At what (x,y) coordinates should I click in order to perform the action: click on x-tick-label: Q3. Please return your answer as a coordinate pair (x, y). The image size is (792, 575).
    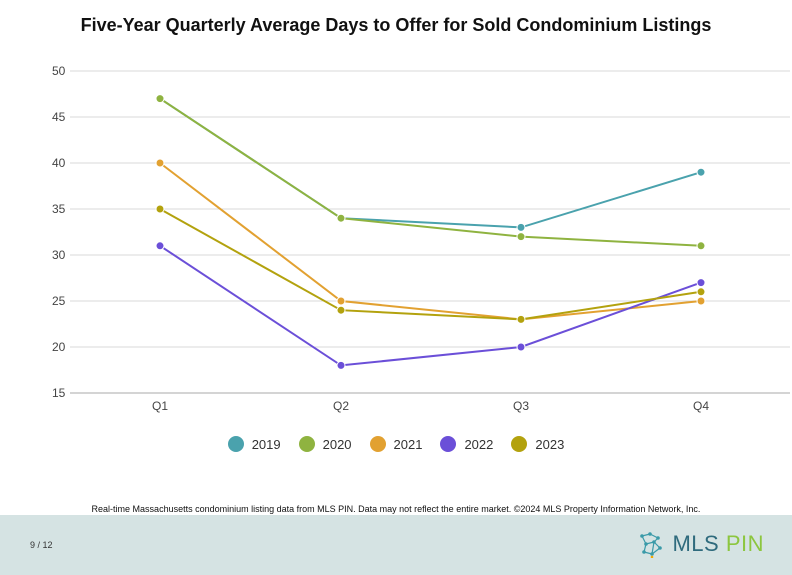
    Looking at the image, I should click on (521, 406).